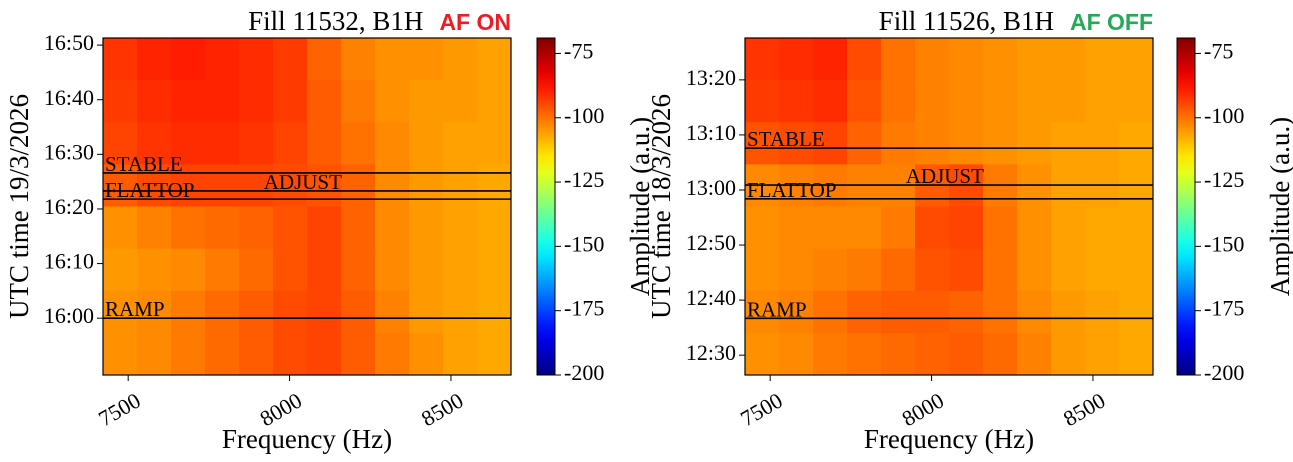 This screenshot has width=1293, height=462. I want to click on x-tick-label: 7500, so click(761, 410).